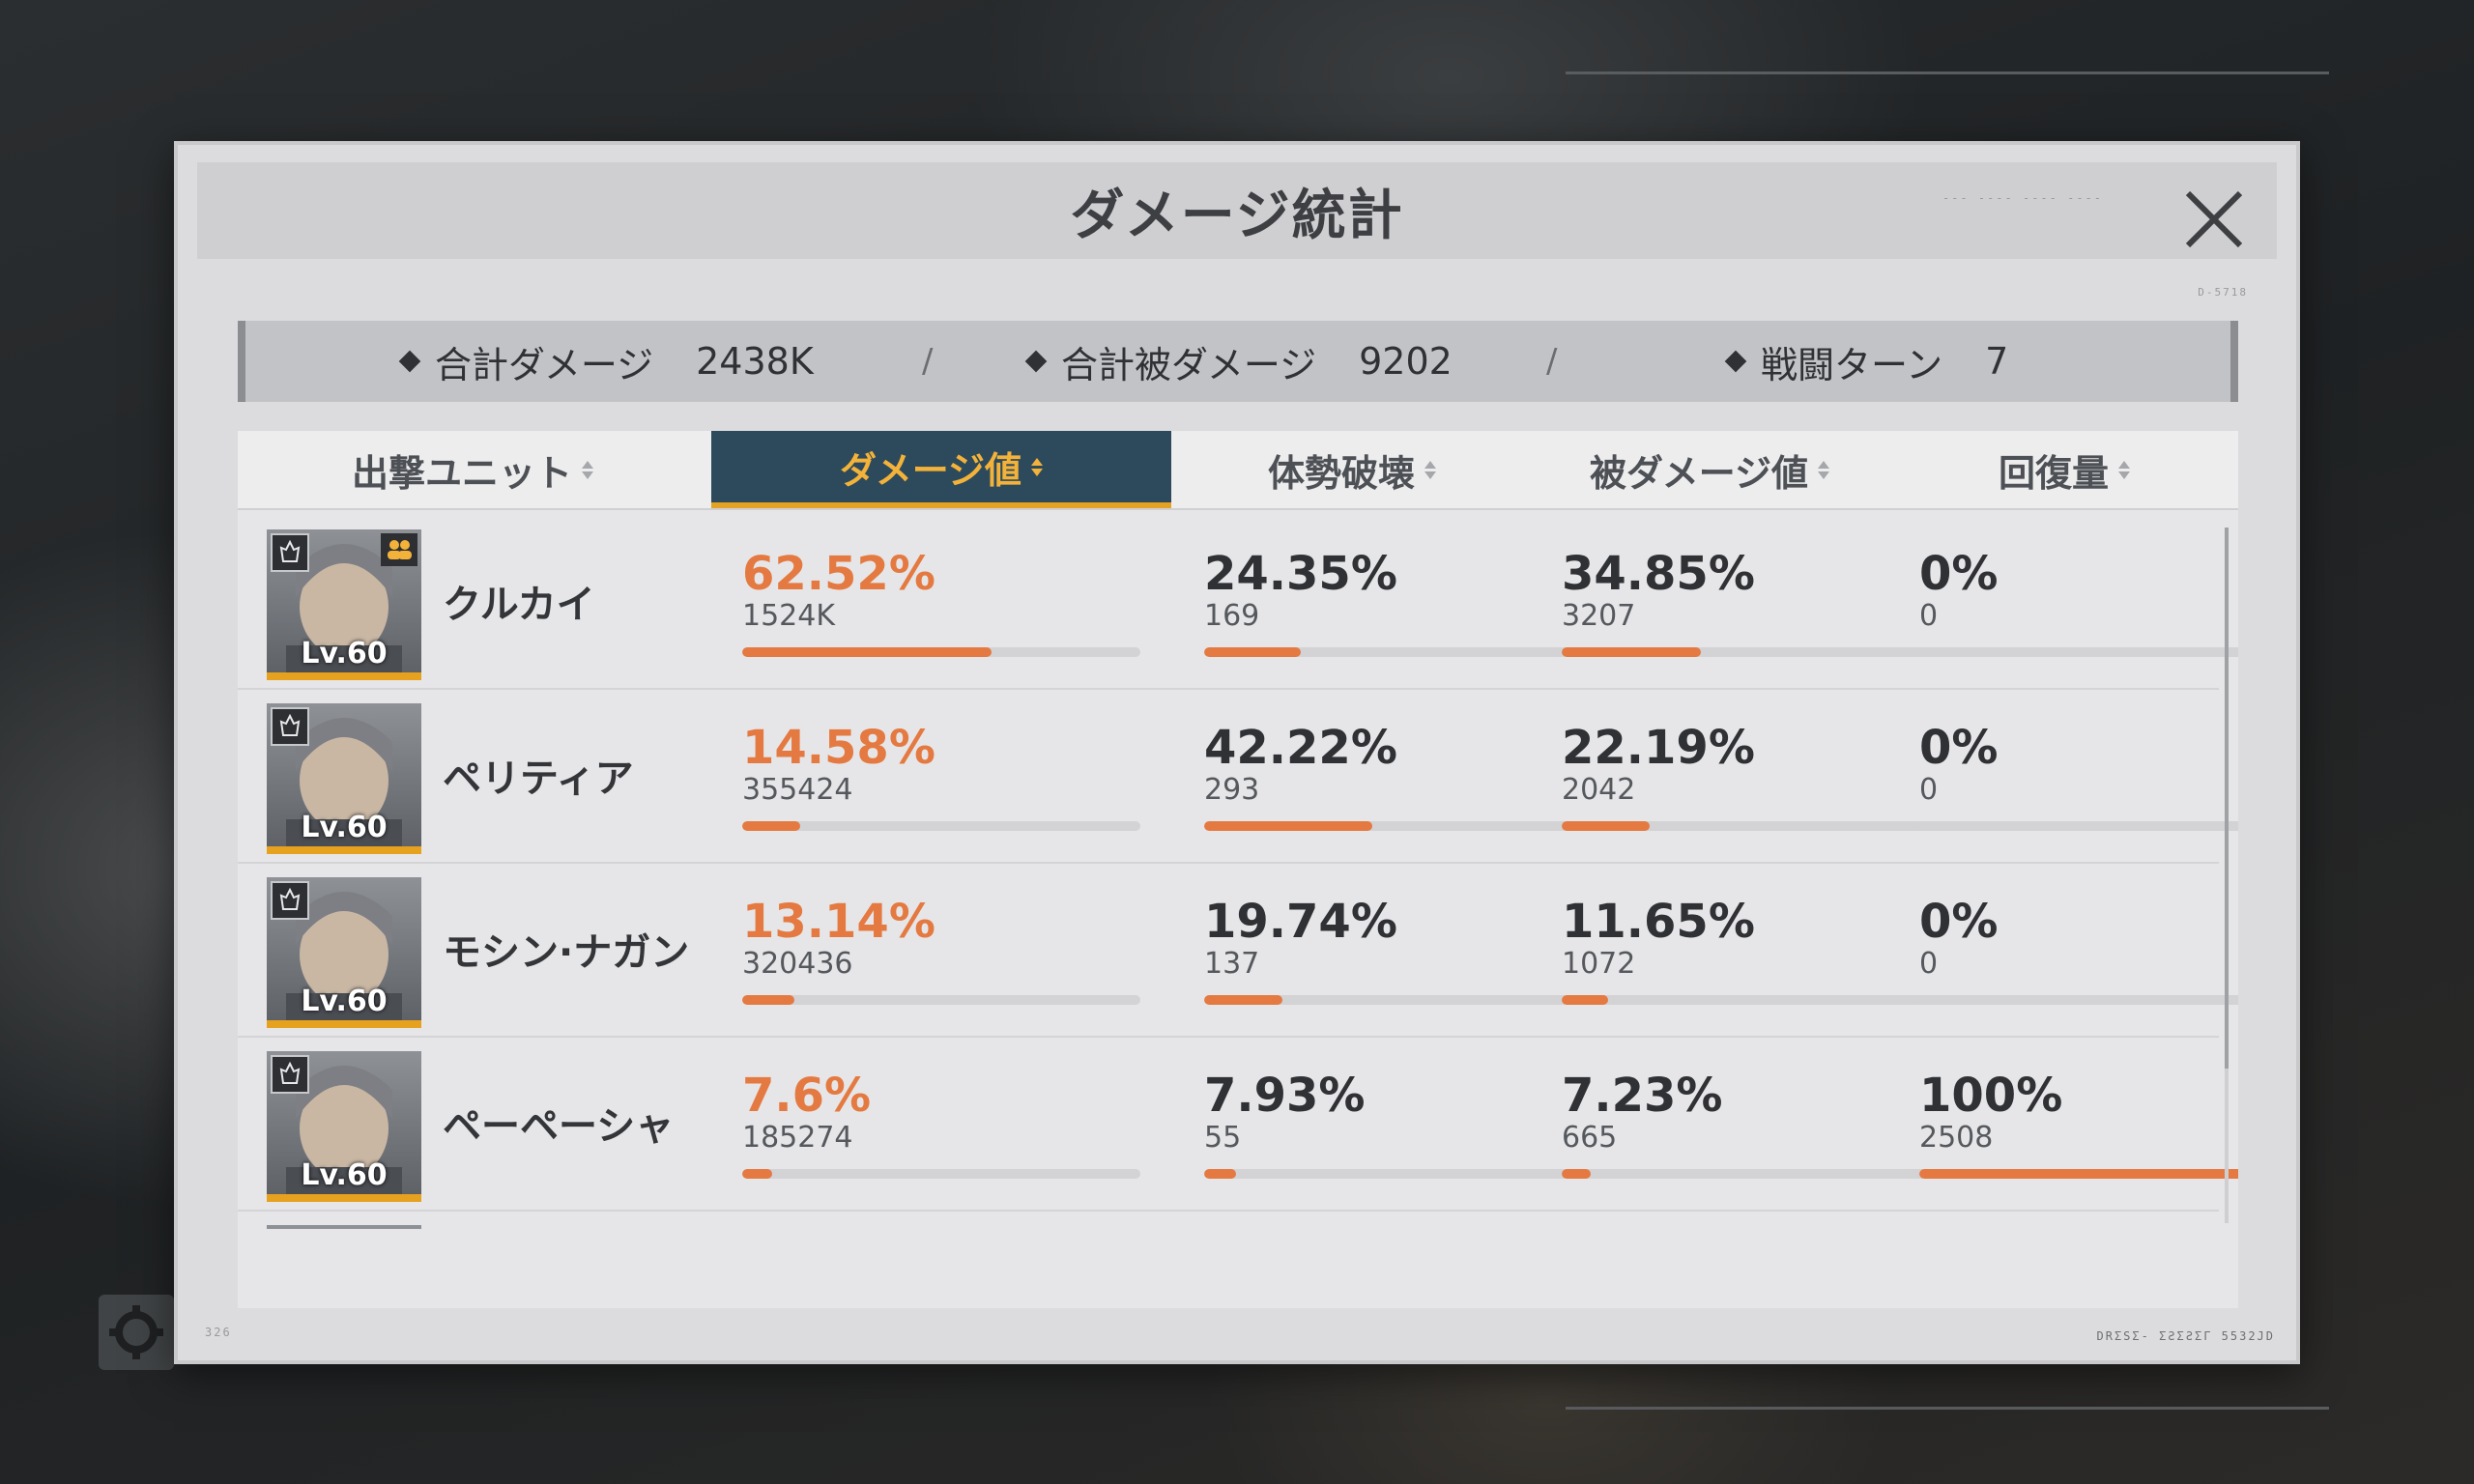 The width and height of the screenshot is (2474, 1484). What do you see at coordinates (1403, 951) in the screenshot?
I see `stat-break: 19.74% 137` at bounding box center [1403, 951].